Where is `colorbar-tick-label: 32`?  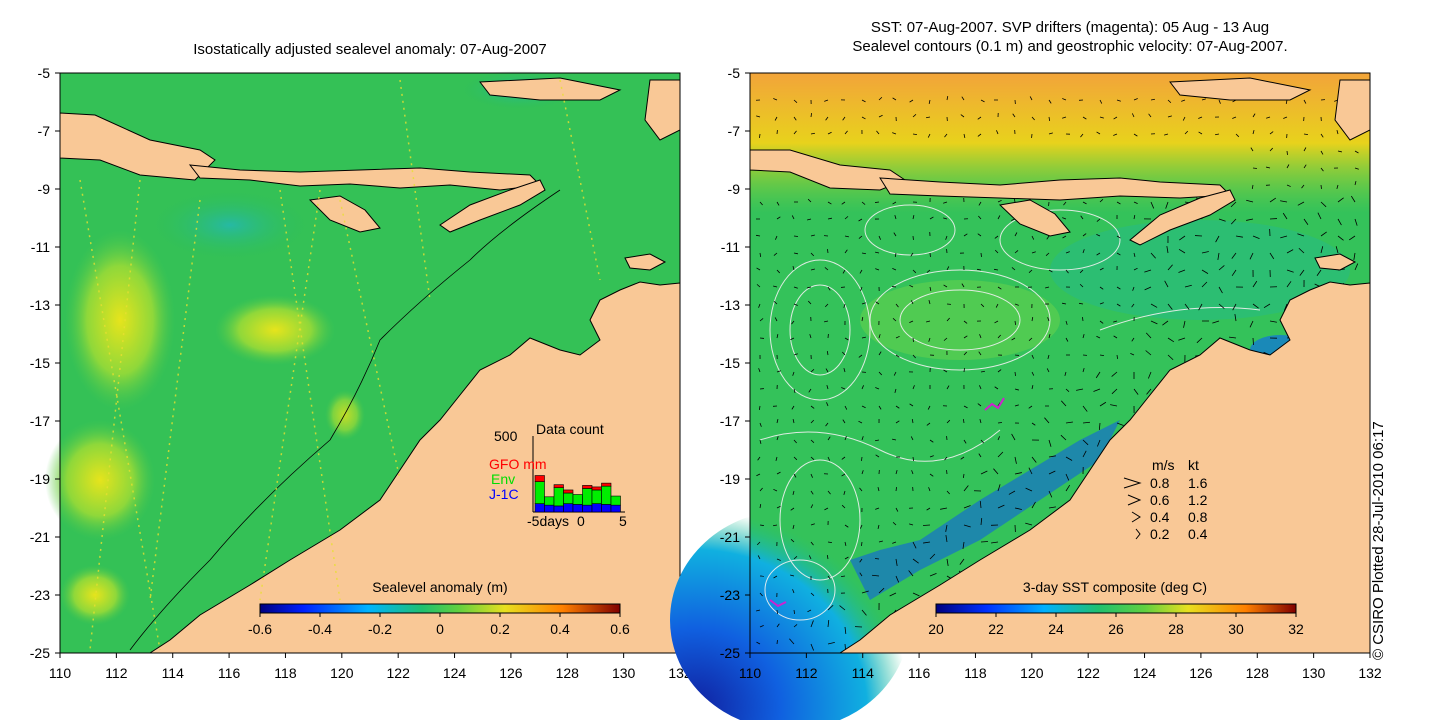
colorbar-tick-label: 32 is located at coordinates (1296, 629).